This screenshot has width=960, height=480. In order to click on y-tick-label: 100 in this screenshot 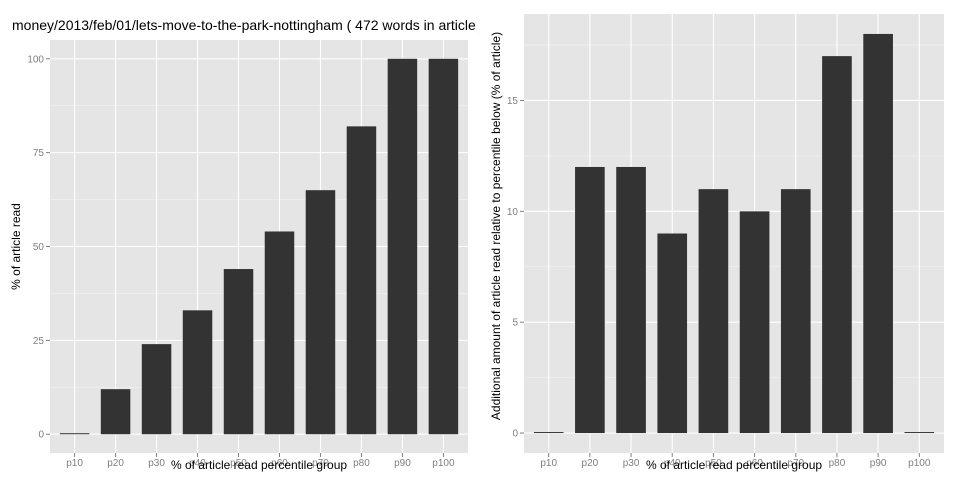, I will do `click(35, 59)`.